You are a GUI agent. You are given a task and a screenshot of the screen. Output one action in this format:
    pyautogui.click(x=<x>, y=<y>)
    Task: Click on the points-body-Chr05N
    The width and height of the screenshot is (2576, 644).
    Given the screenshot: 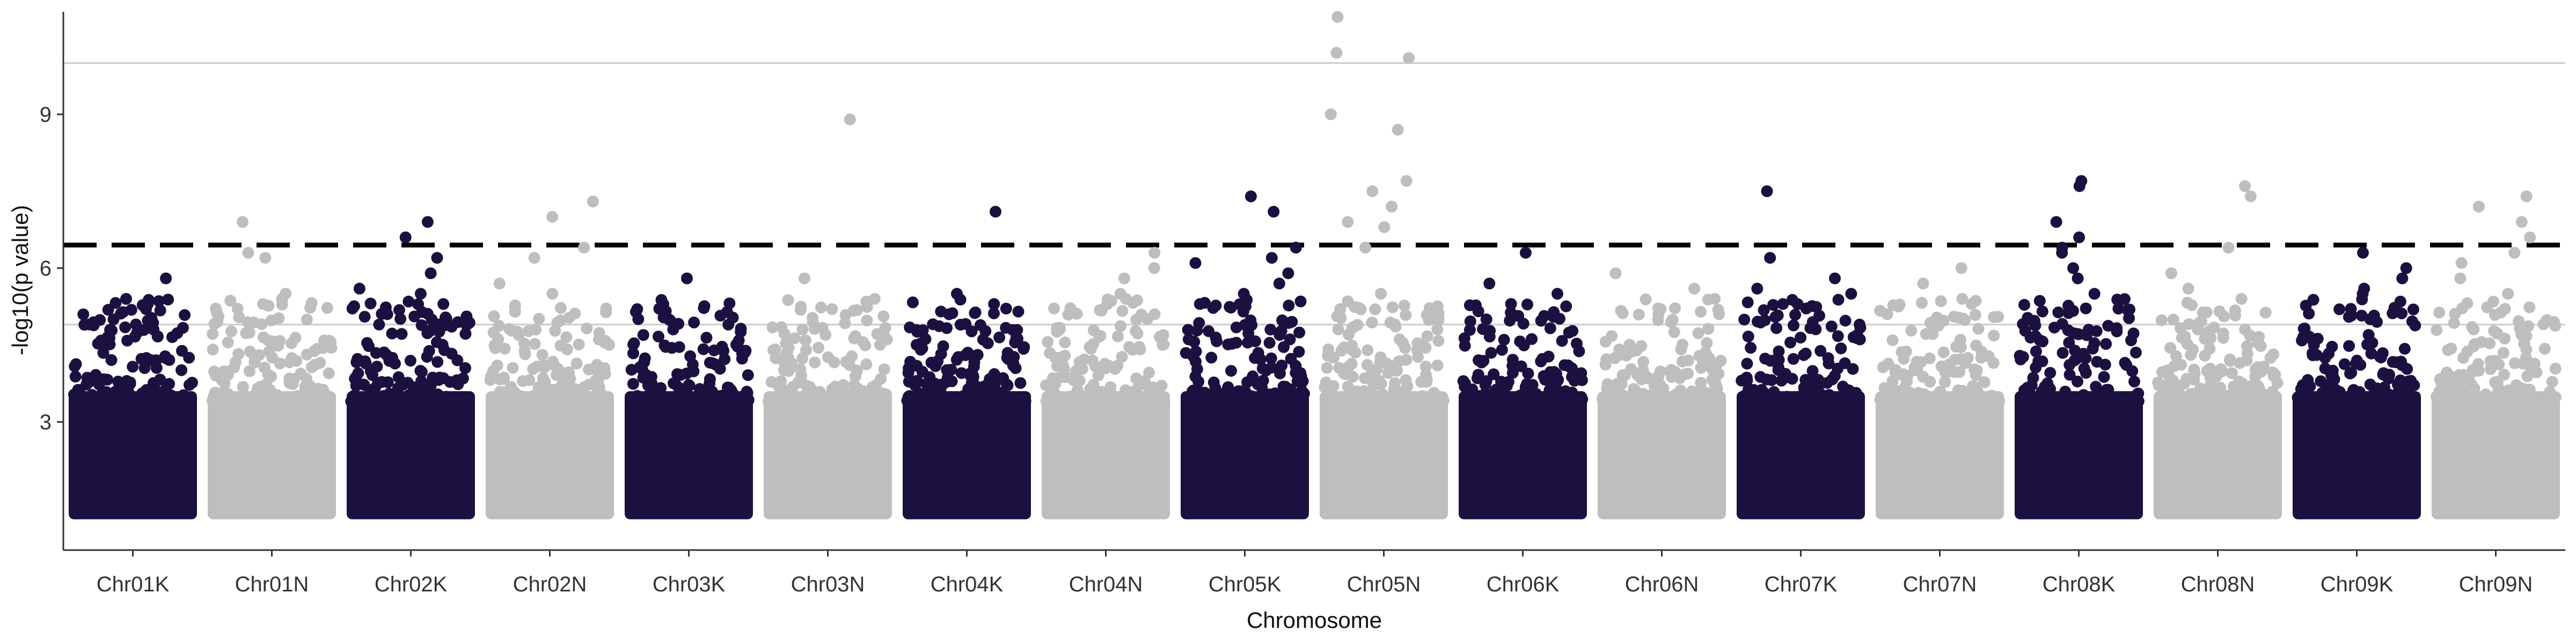 What is the action you would take?
    pyautogui.click(x=1384, y=455)
    